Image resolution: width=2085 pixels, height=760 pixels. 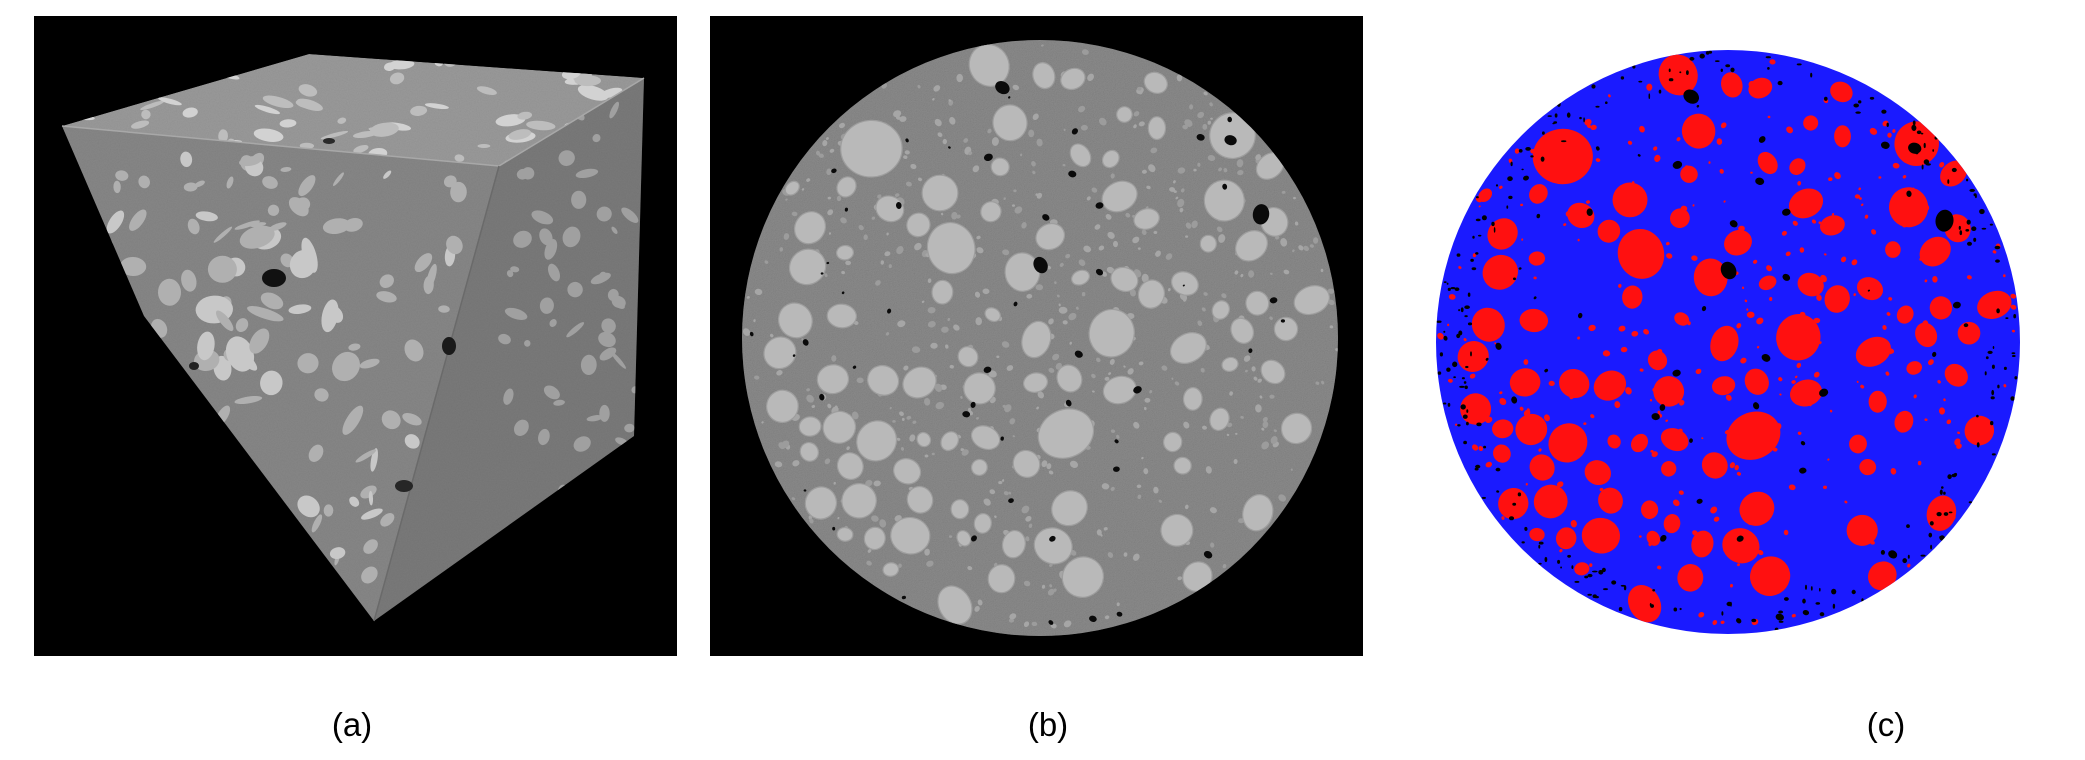 I want to click on cube-left-face, so click(x=280, y=373).